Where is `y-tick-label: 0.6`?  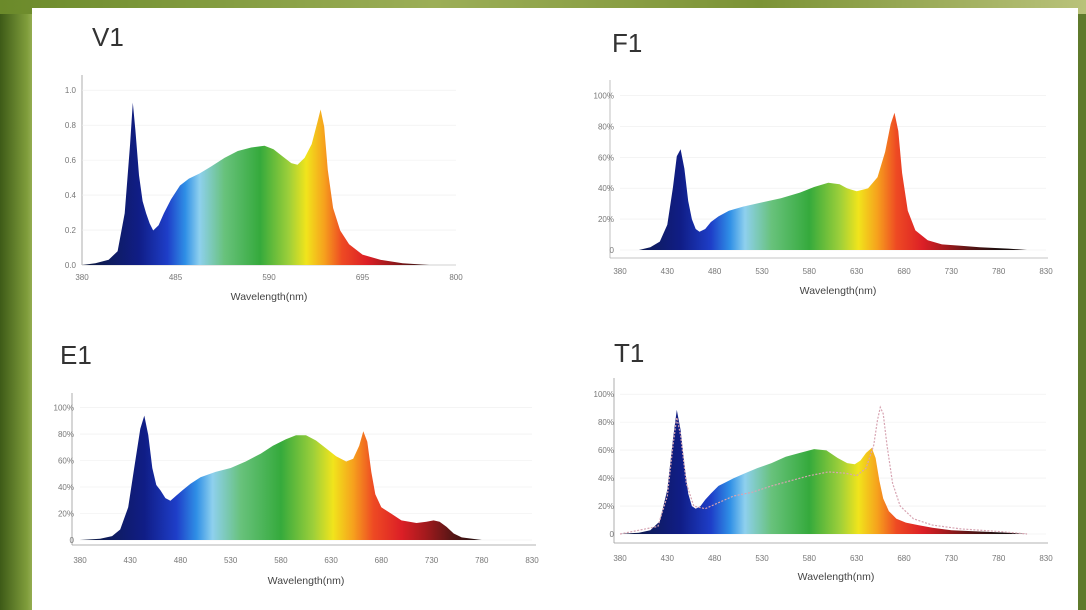
y-tick-label: 0.6 is located at coordinates (71, 160).